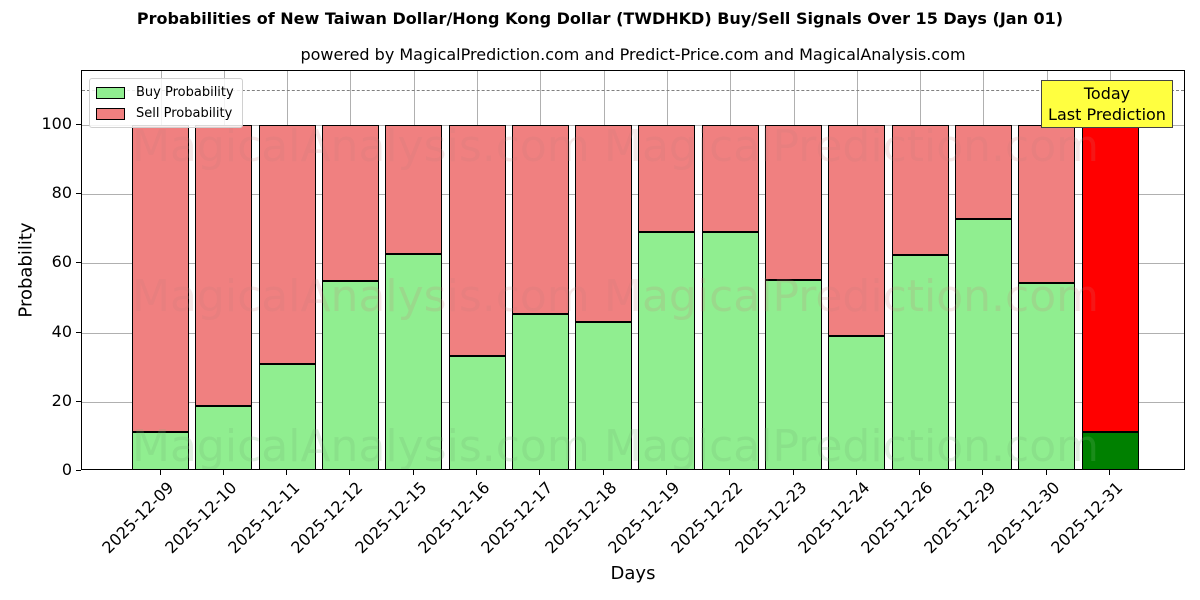 The width and height of the screenshot is (1200, 600). Describe the element at coordinates (110, 92) in the screenshot. I see `buy-swatch` at that location.